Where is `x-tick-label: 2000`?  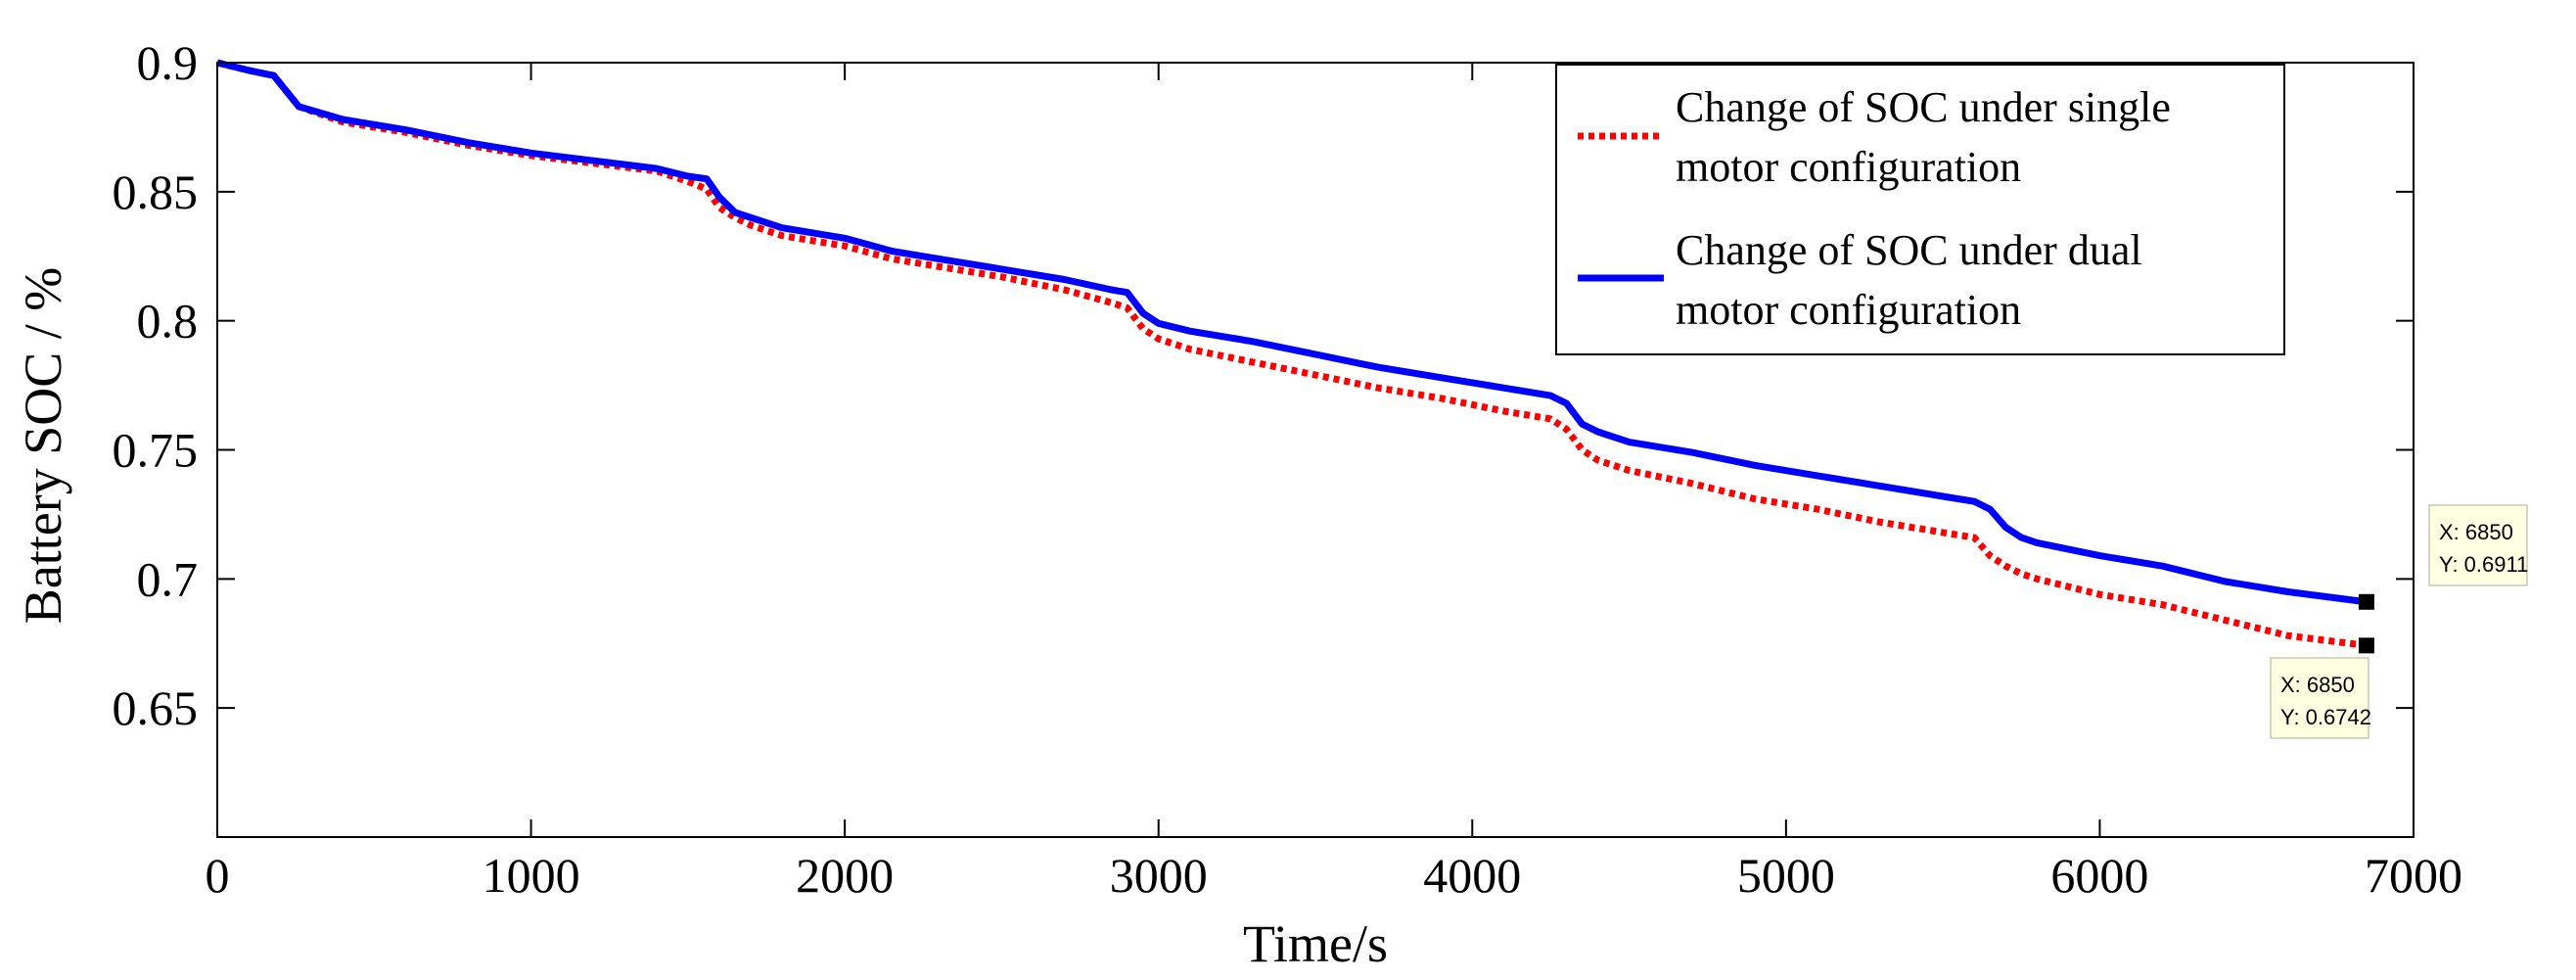
x-tick-label: 2000 is located at coordinates (845, 875).